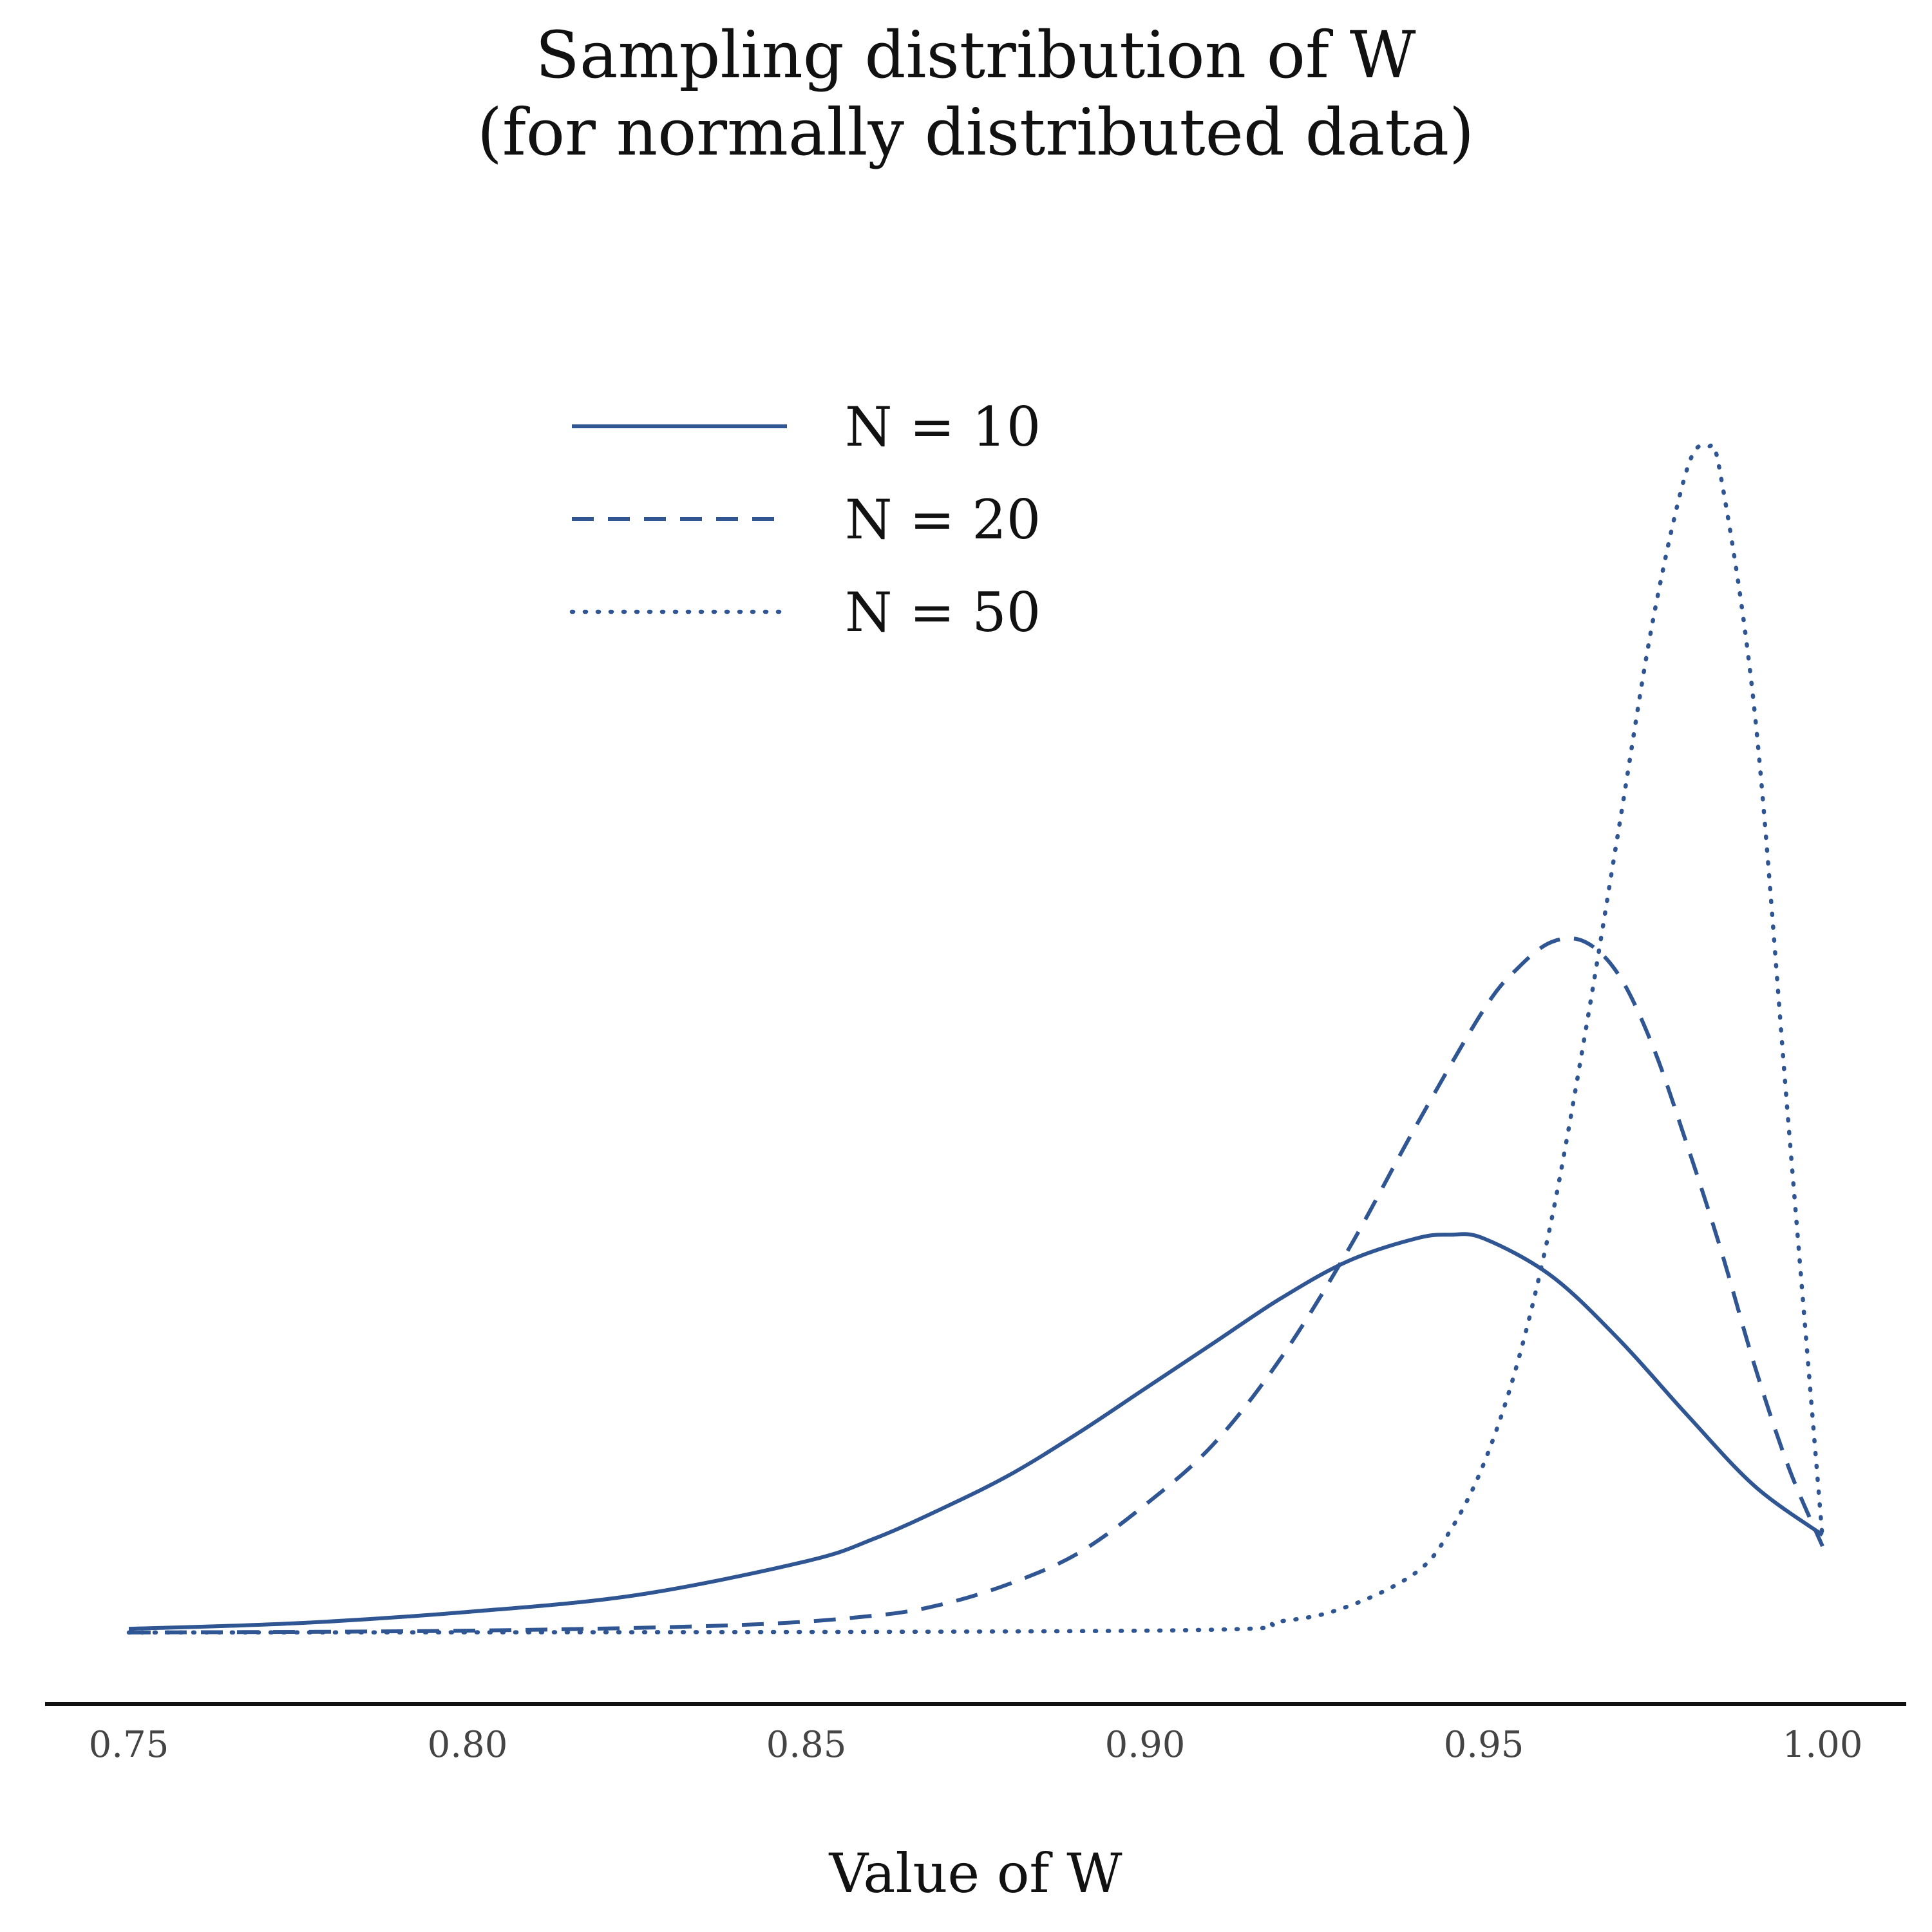 The height and width of the screenshot is (1932, 1932). Describe the element at coordinates (805, 519) in the screenshot. I see `legend: N = 10 N = 20 N = 50` at that location.